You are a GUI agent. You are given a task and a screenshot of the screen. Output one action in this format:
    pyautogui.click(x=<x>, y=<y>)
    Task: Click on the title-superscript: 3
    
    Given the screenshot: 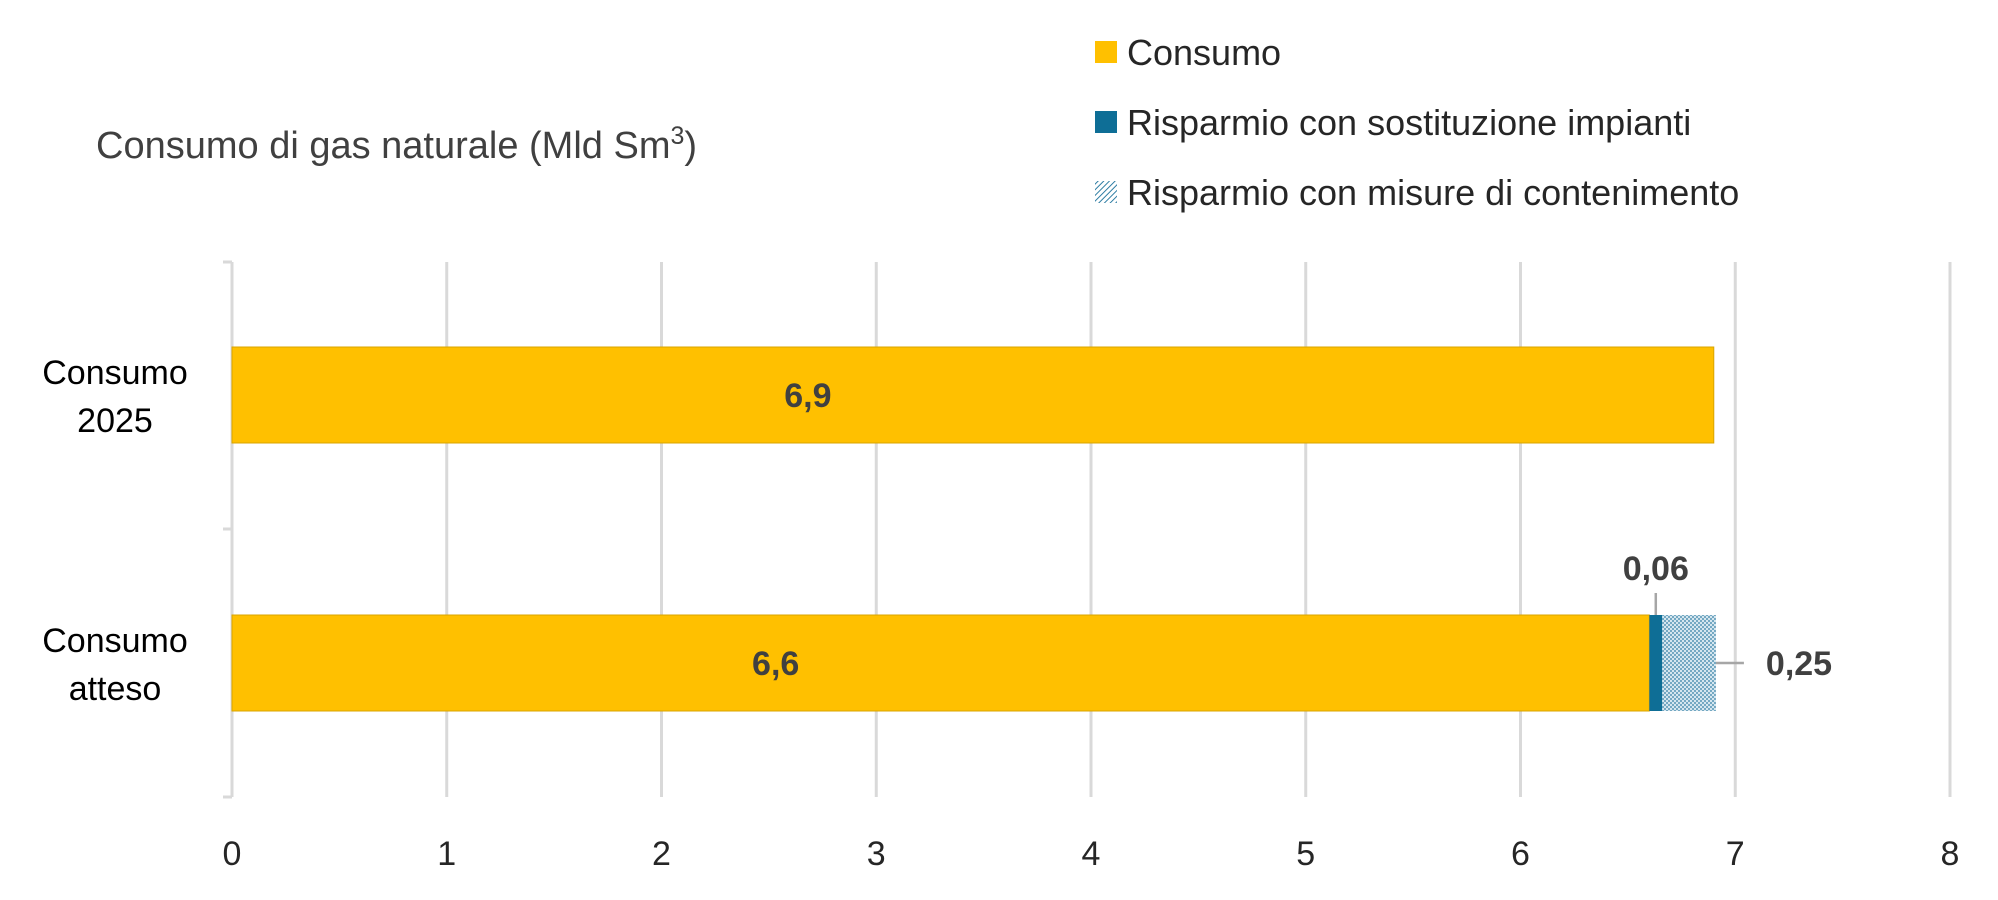 What is the action you would take?
    pyautogui.click(x=677, y=136)
    